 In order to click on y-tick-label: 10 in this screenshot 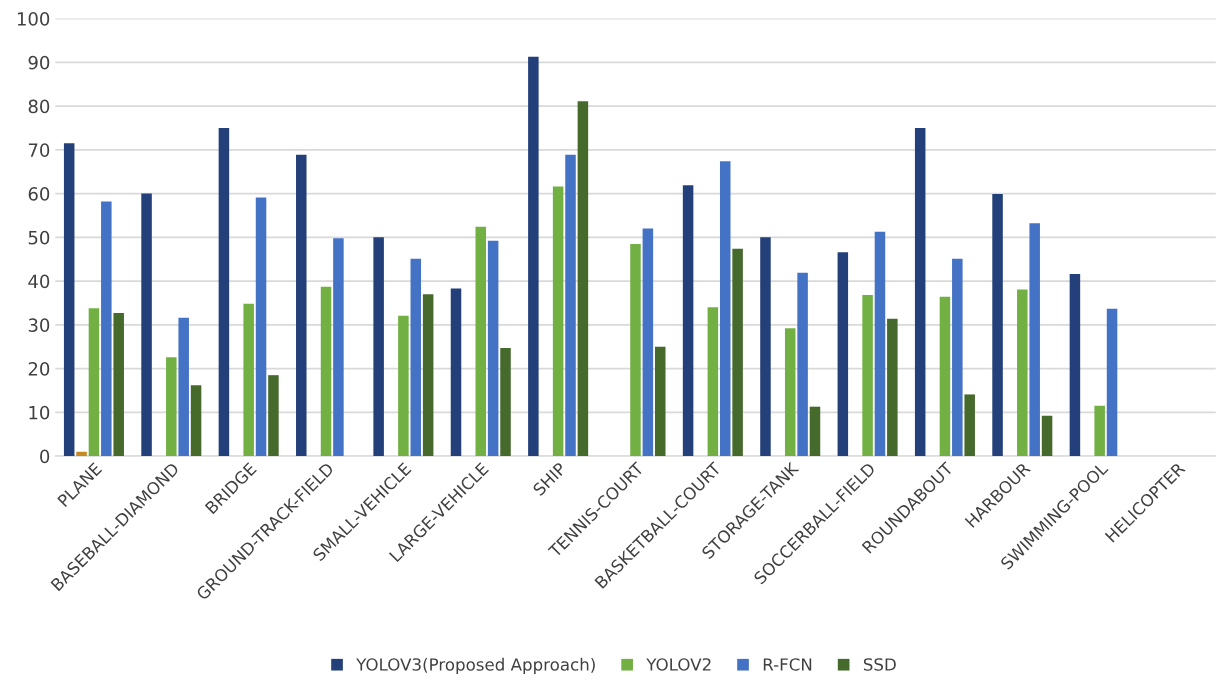, I will do `click(39, 412)`.